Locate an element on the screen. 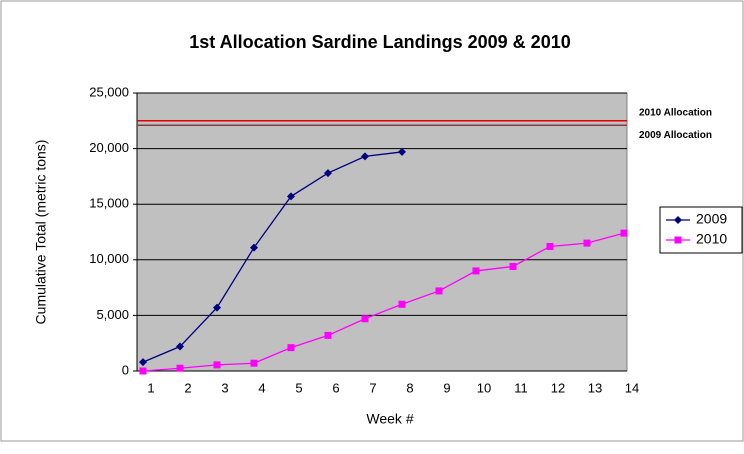 The height and width of the screenshot is (454, 744). x-tick-label: 2 is located at coordinates (187, 387).